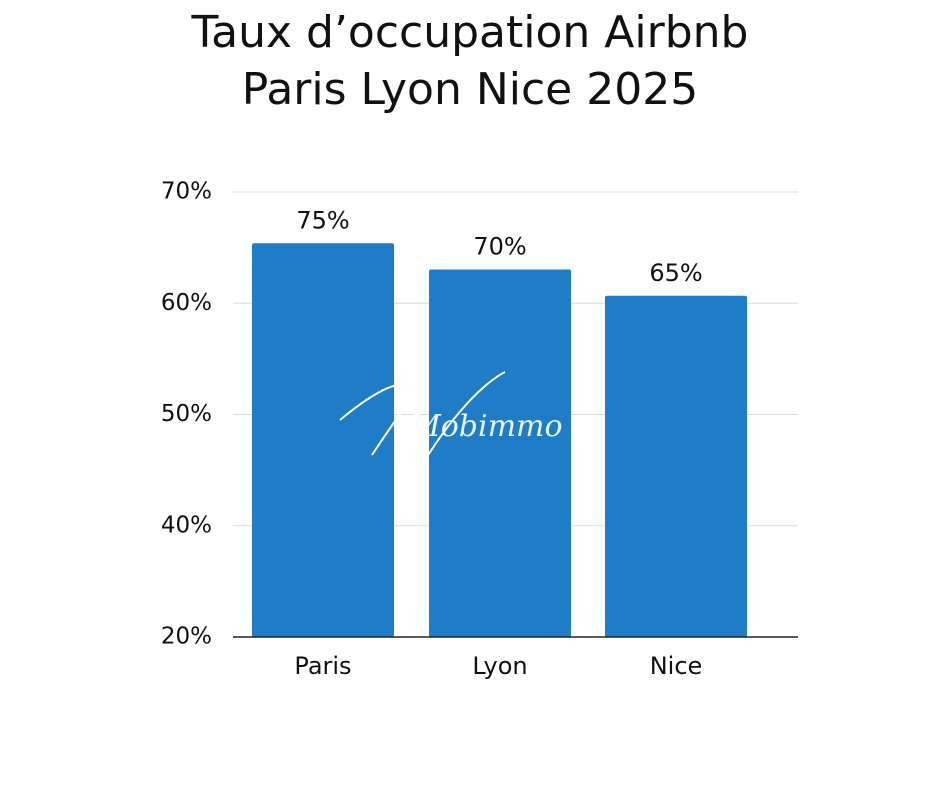  Describe the element at coordinates (186, 192) in the screenshot. I see `y-tick-label: 70%` at that location.